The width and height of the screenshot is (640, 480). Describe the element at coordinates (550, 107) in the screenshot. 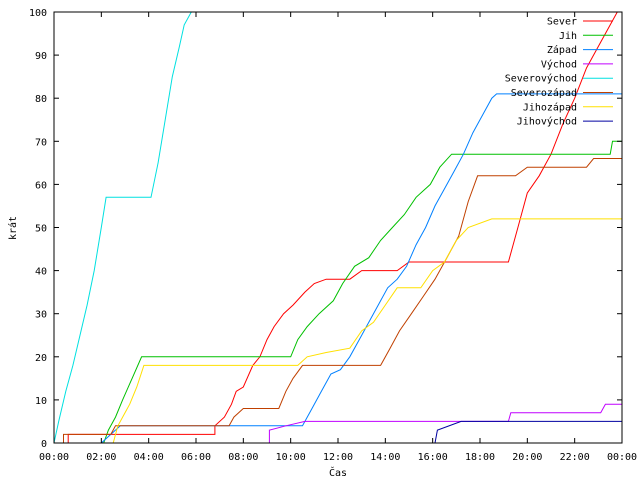

I see `legend-label: Jihozápad` at that location.